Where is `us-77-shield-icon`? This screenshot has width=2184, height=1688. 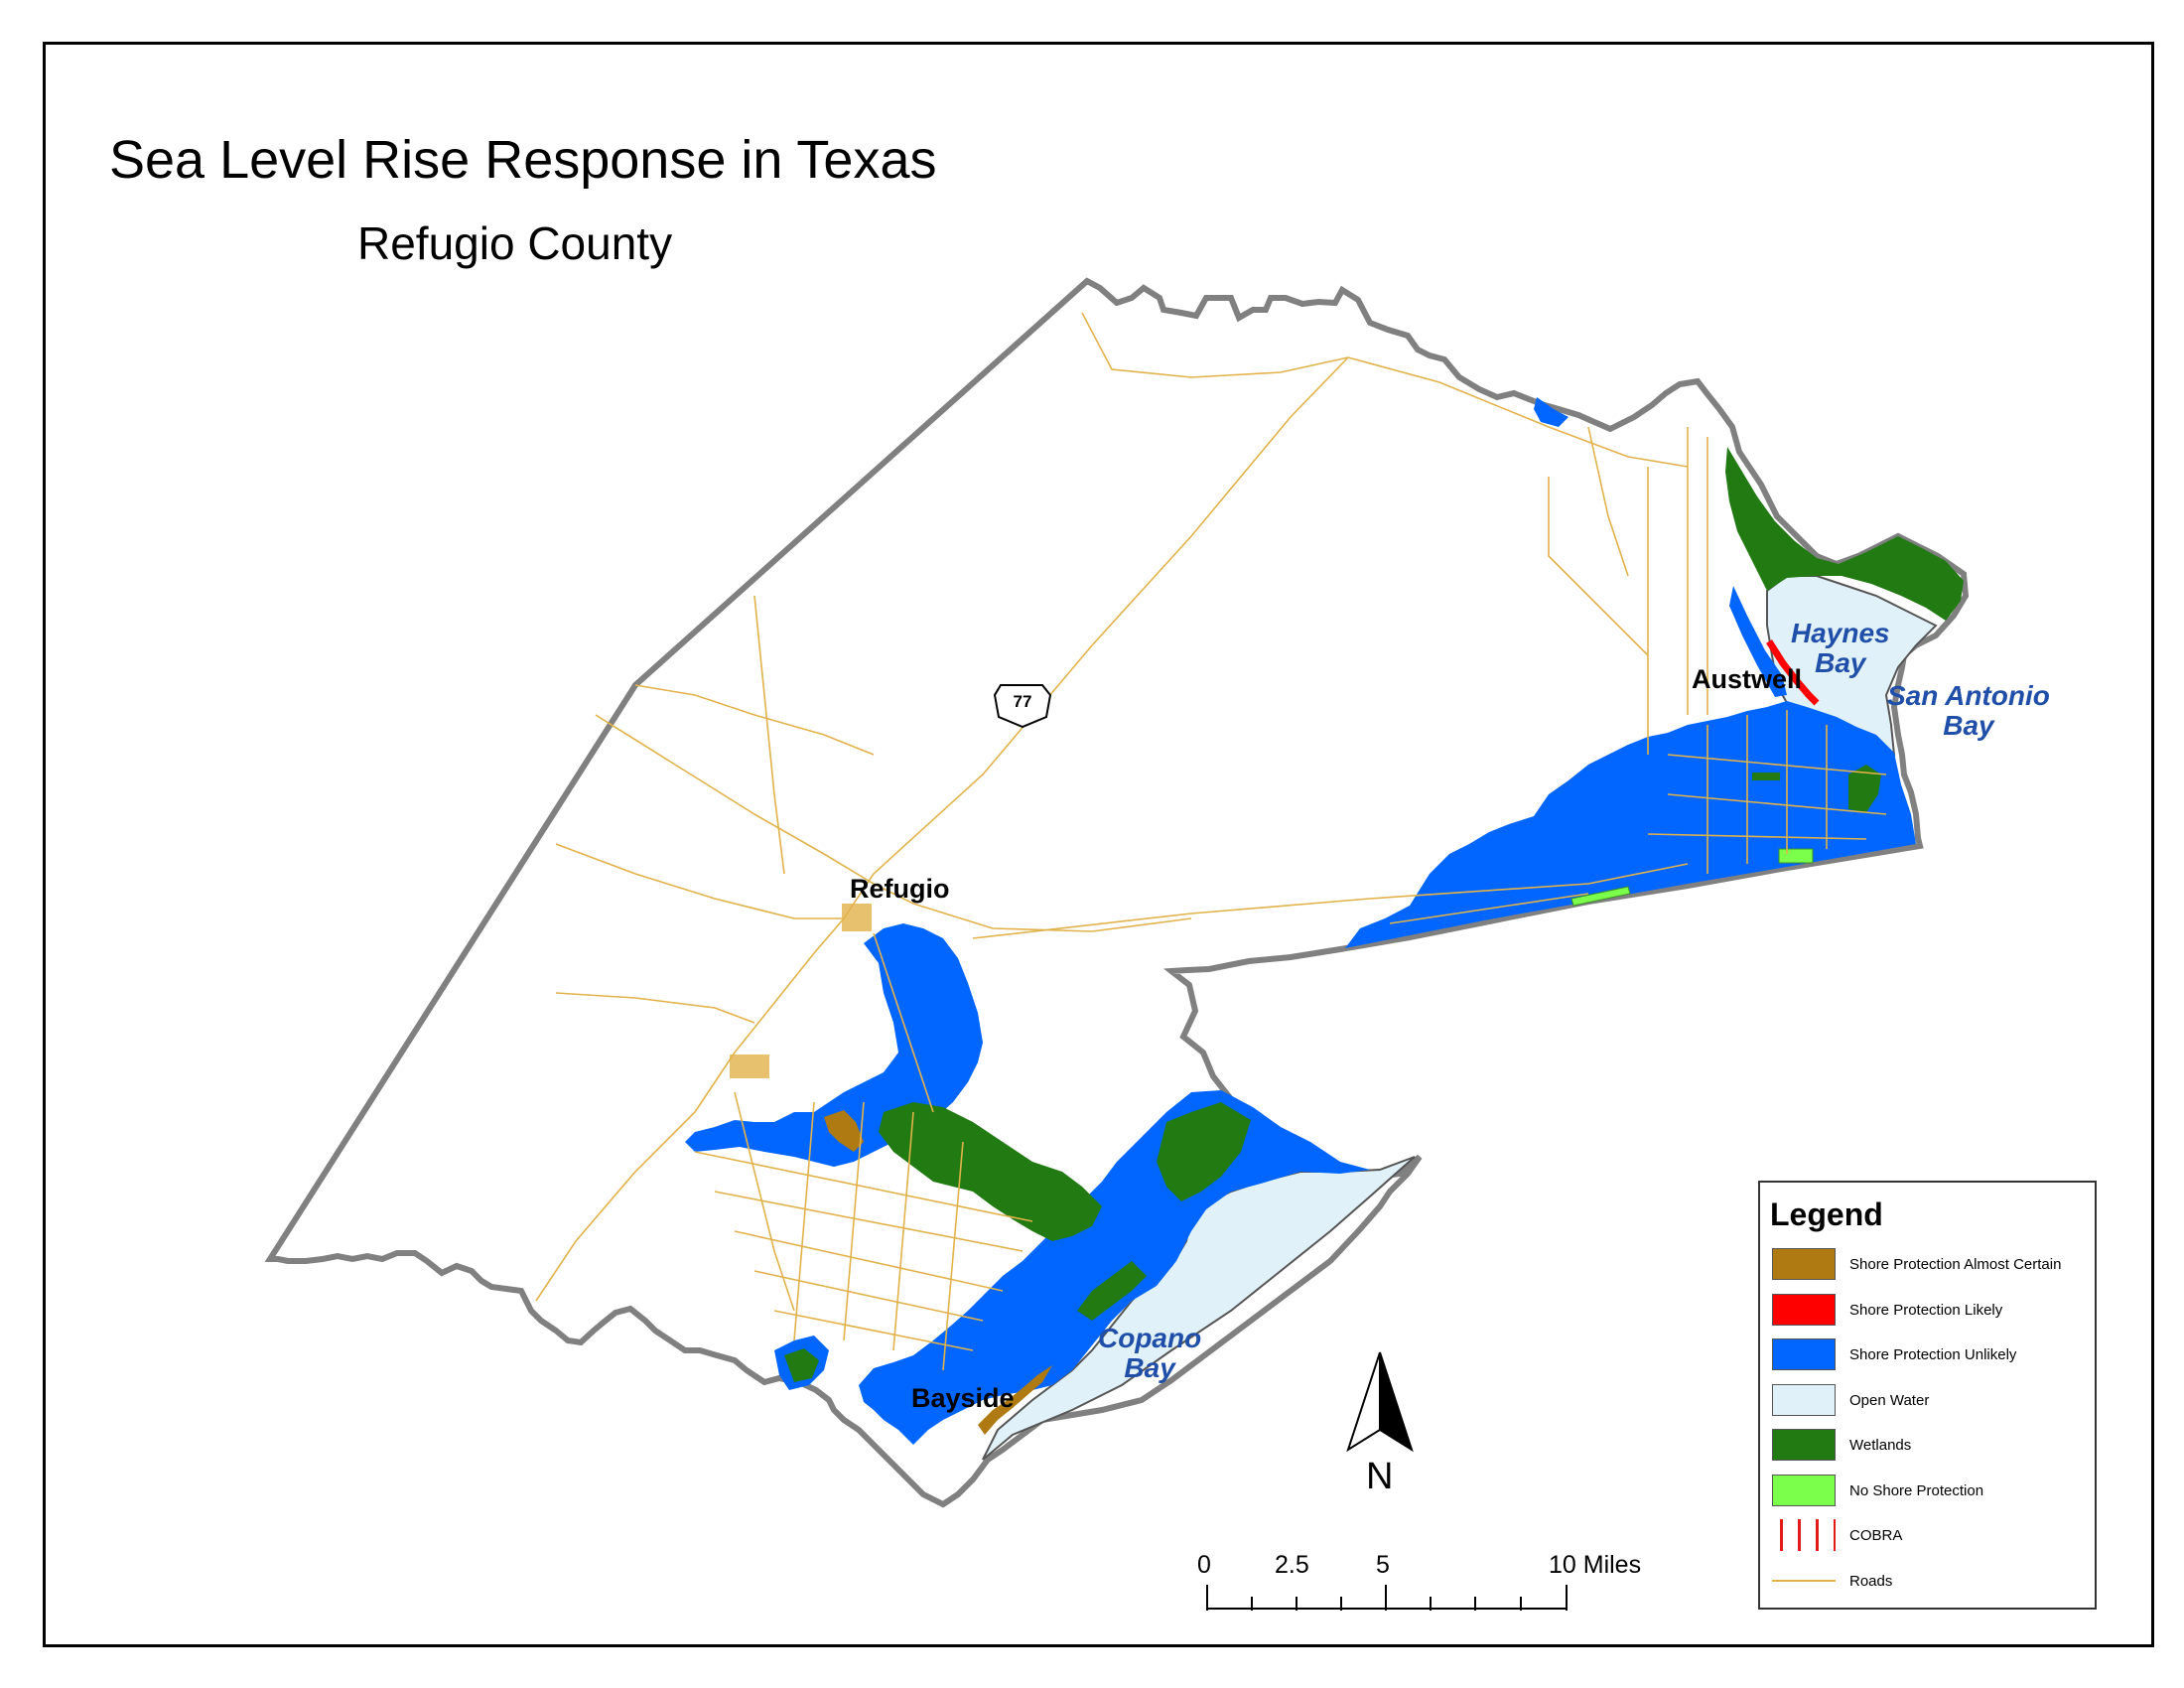
us-77-shield-icon is located at coordinates (1022, 706).